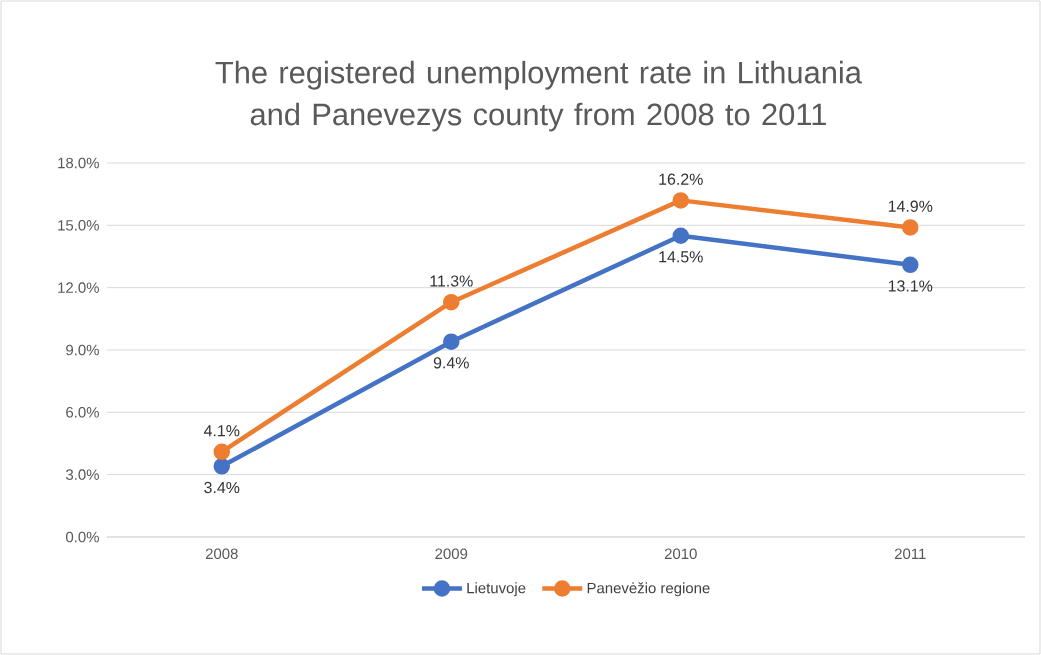  Describe the element at coordinates (82, 412) in the screenshot. I see `y-tick-label: 6.0%` at that location.